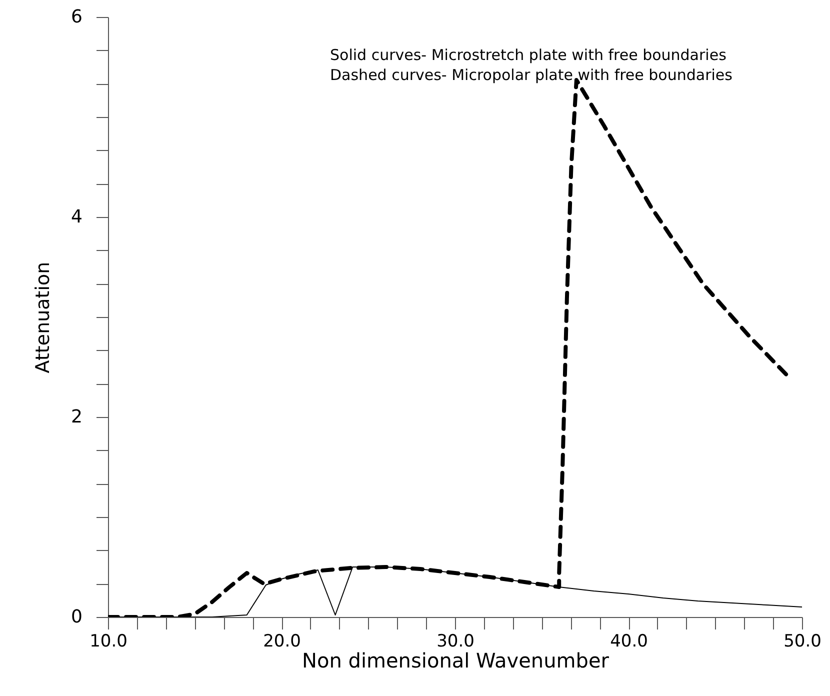 Image resolution: width=830 pixels, height=696 pixels. I want to click on x-tick-label: 30.0, so click(455, 642).